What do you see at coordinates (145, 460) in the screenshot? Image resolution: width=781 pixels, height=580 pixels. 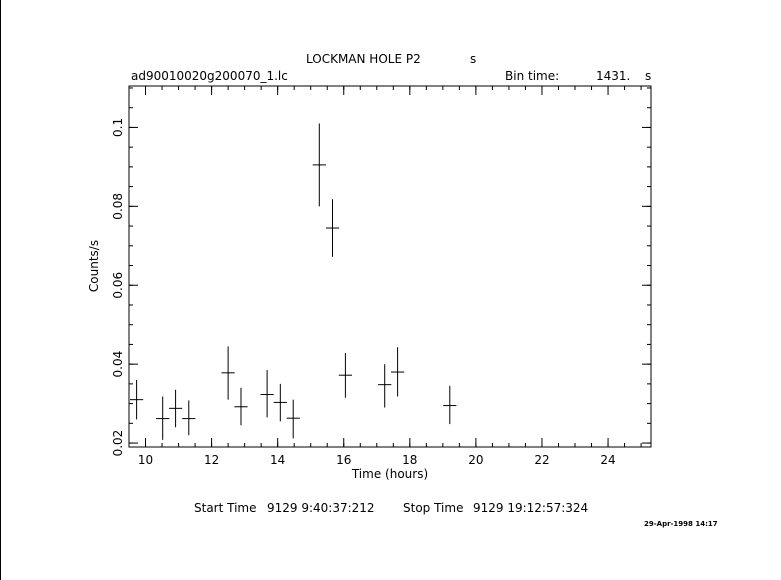 I see `x-tick-label: 10` at bounding box center [145, 460].